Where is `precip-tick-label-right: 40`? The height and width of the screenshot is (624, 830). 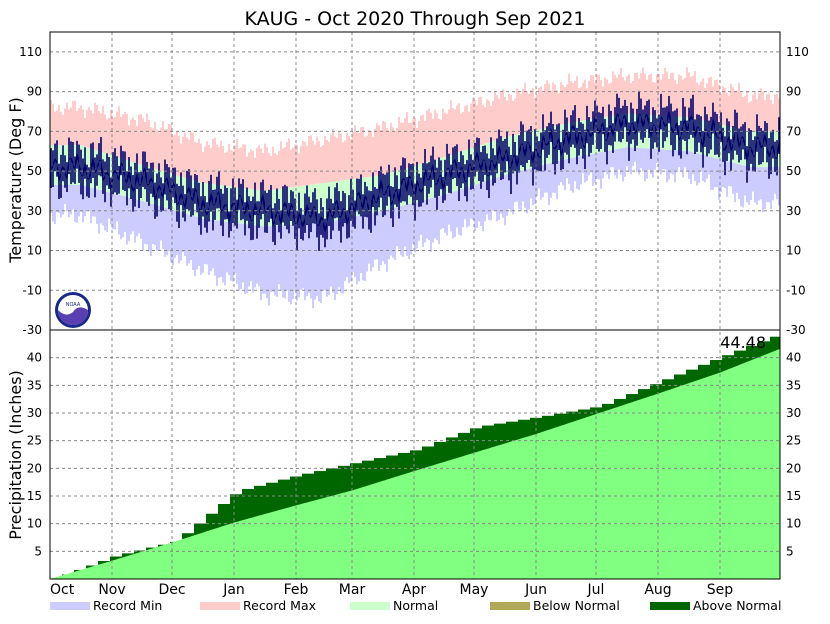
precip-tick-label-right: 40 is located at coordinates (793, 358).